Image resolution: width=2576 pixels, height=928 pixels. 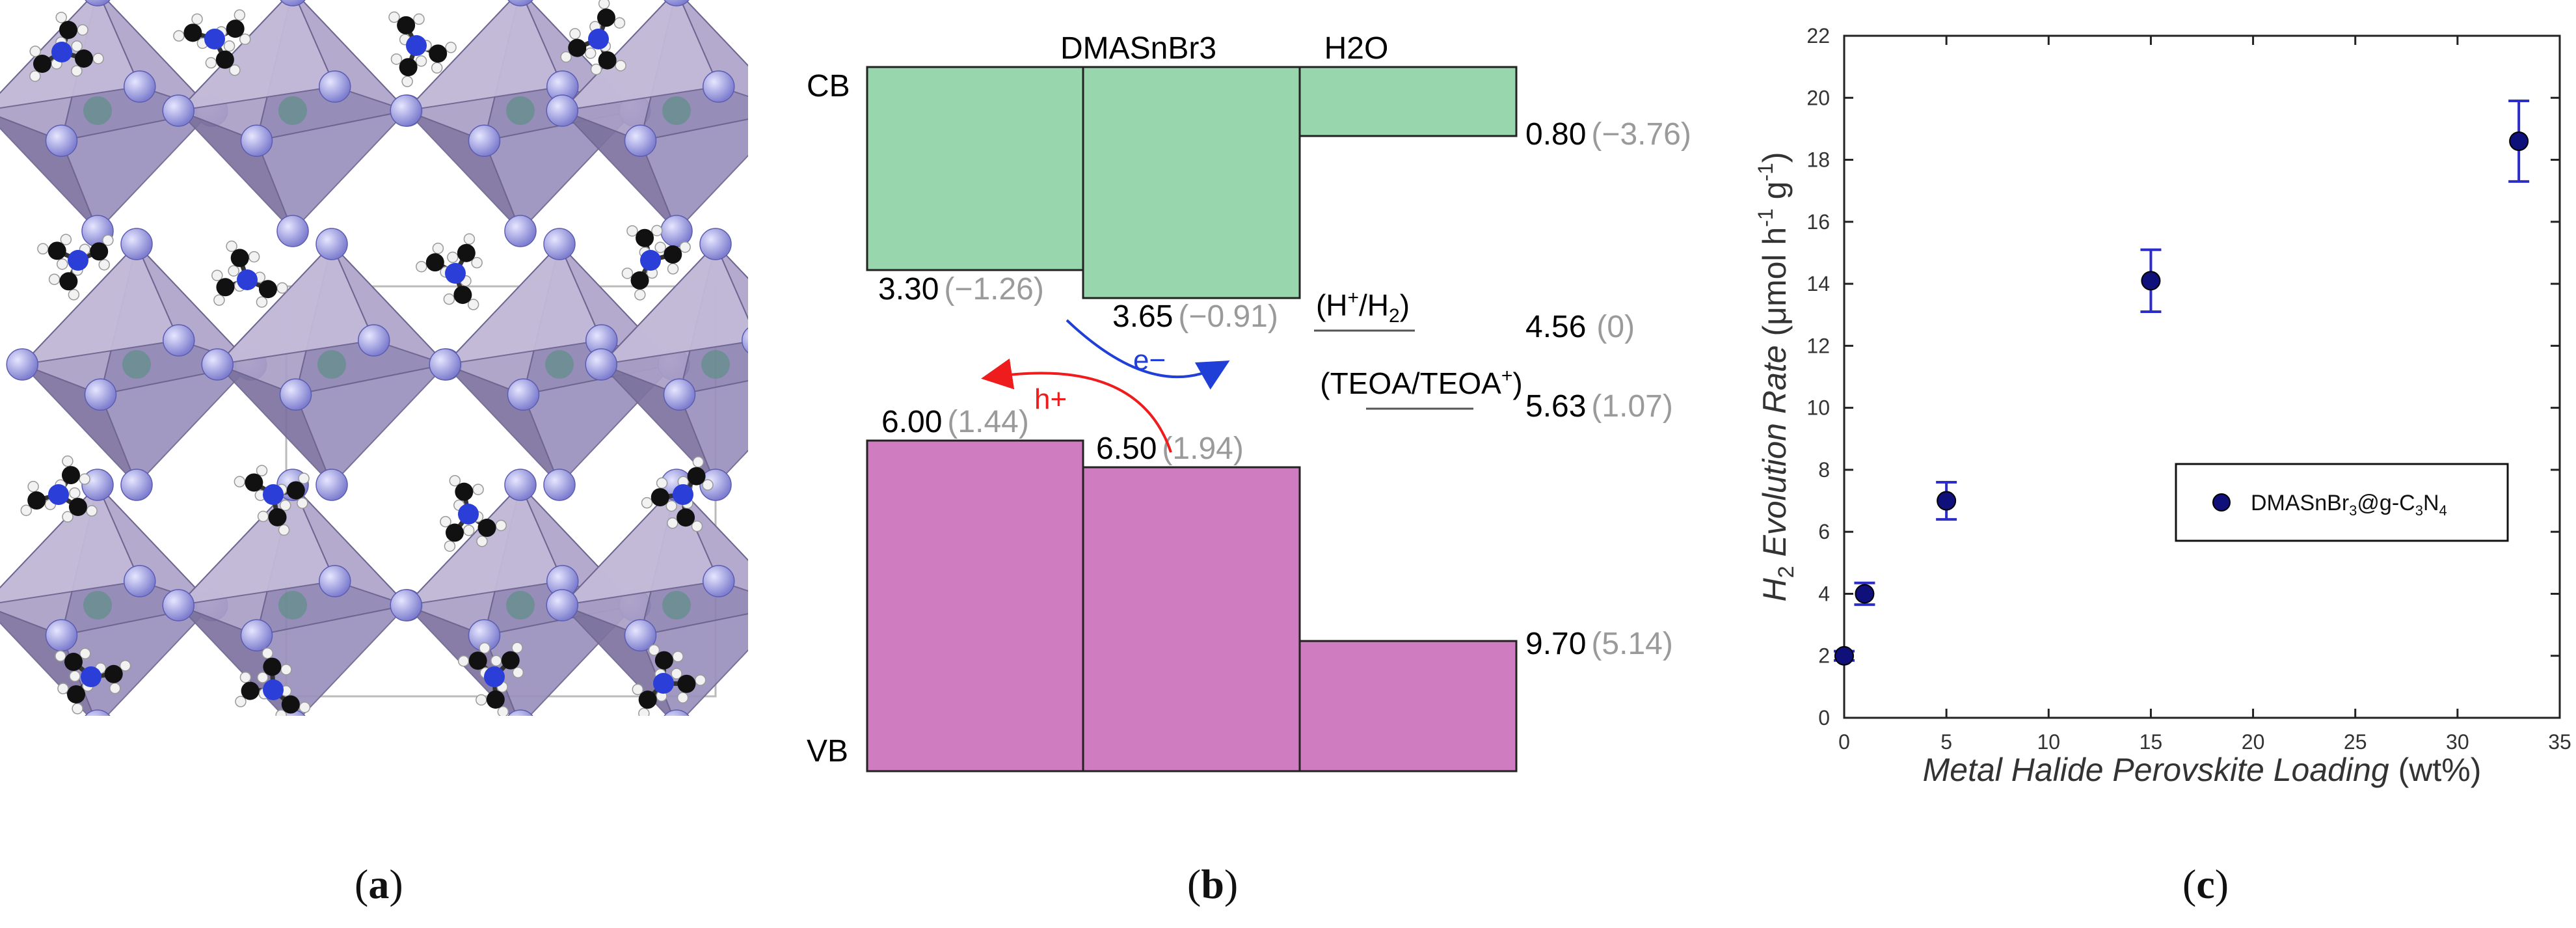 What do you see at coordinates (2355, 742) in the screenshot?
I see `x-tick-label: 25` at bounding box center [2355, 742].